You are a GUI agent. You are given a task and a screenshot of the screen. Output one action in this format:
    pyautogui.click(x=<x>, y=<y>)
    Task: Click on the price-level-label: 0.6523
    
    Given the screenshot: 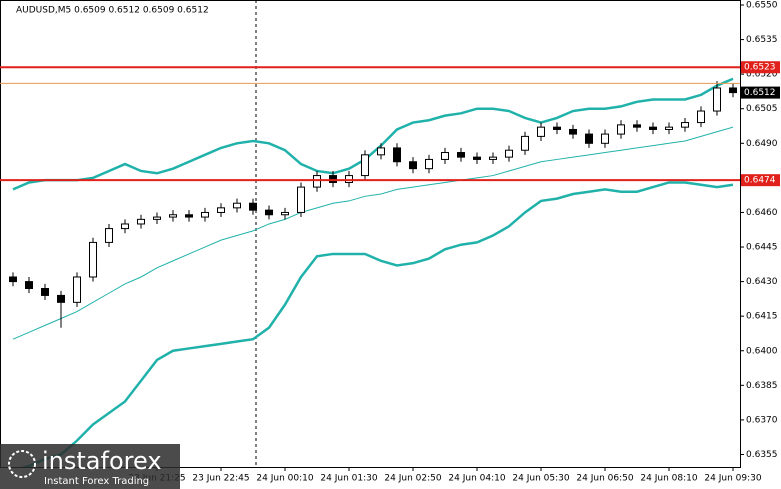 What is the action you would take?
    pyautogui.click(x=760, y=68)
    